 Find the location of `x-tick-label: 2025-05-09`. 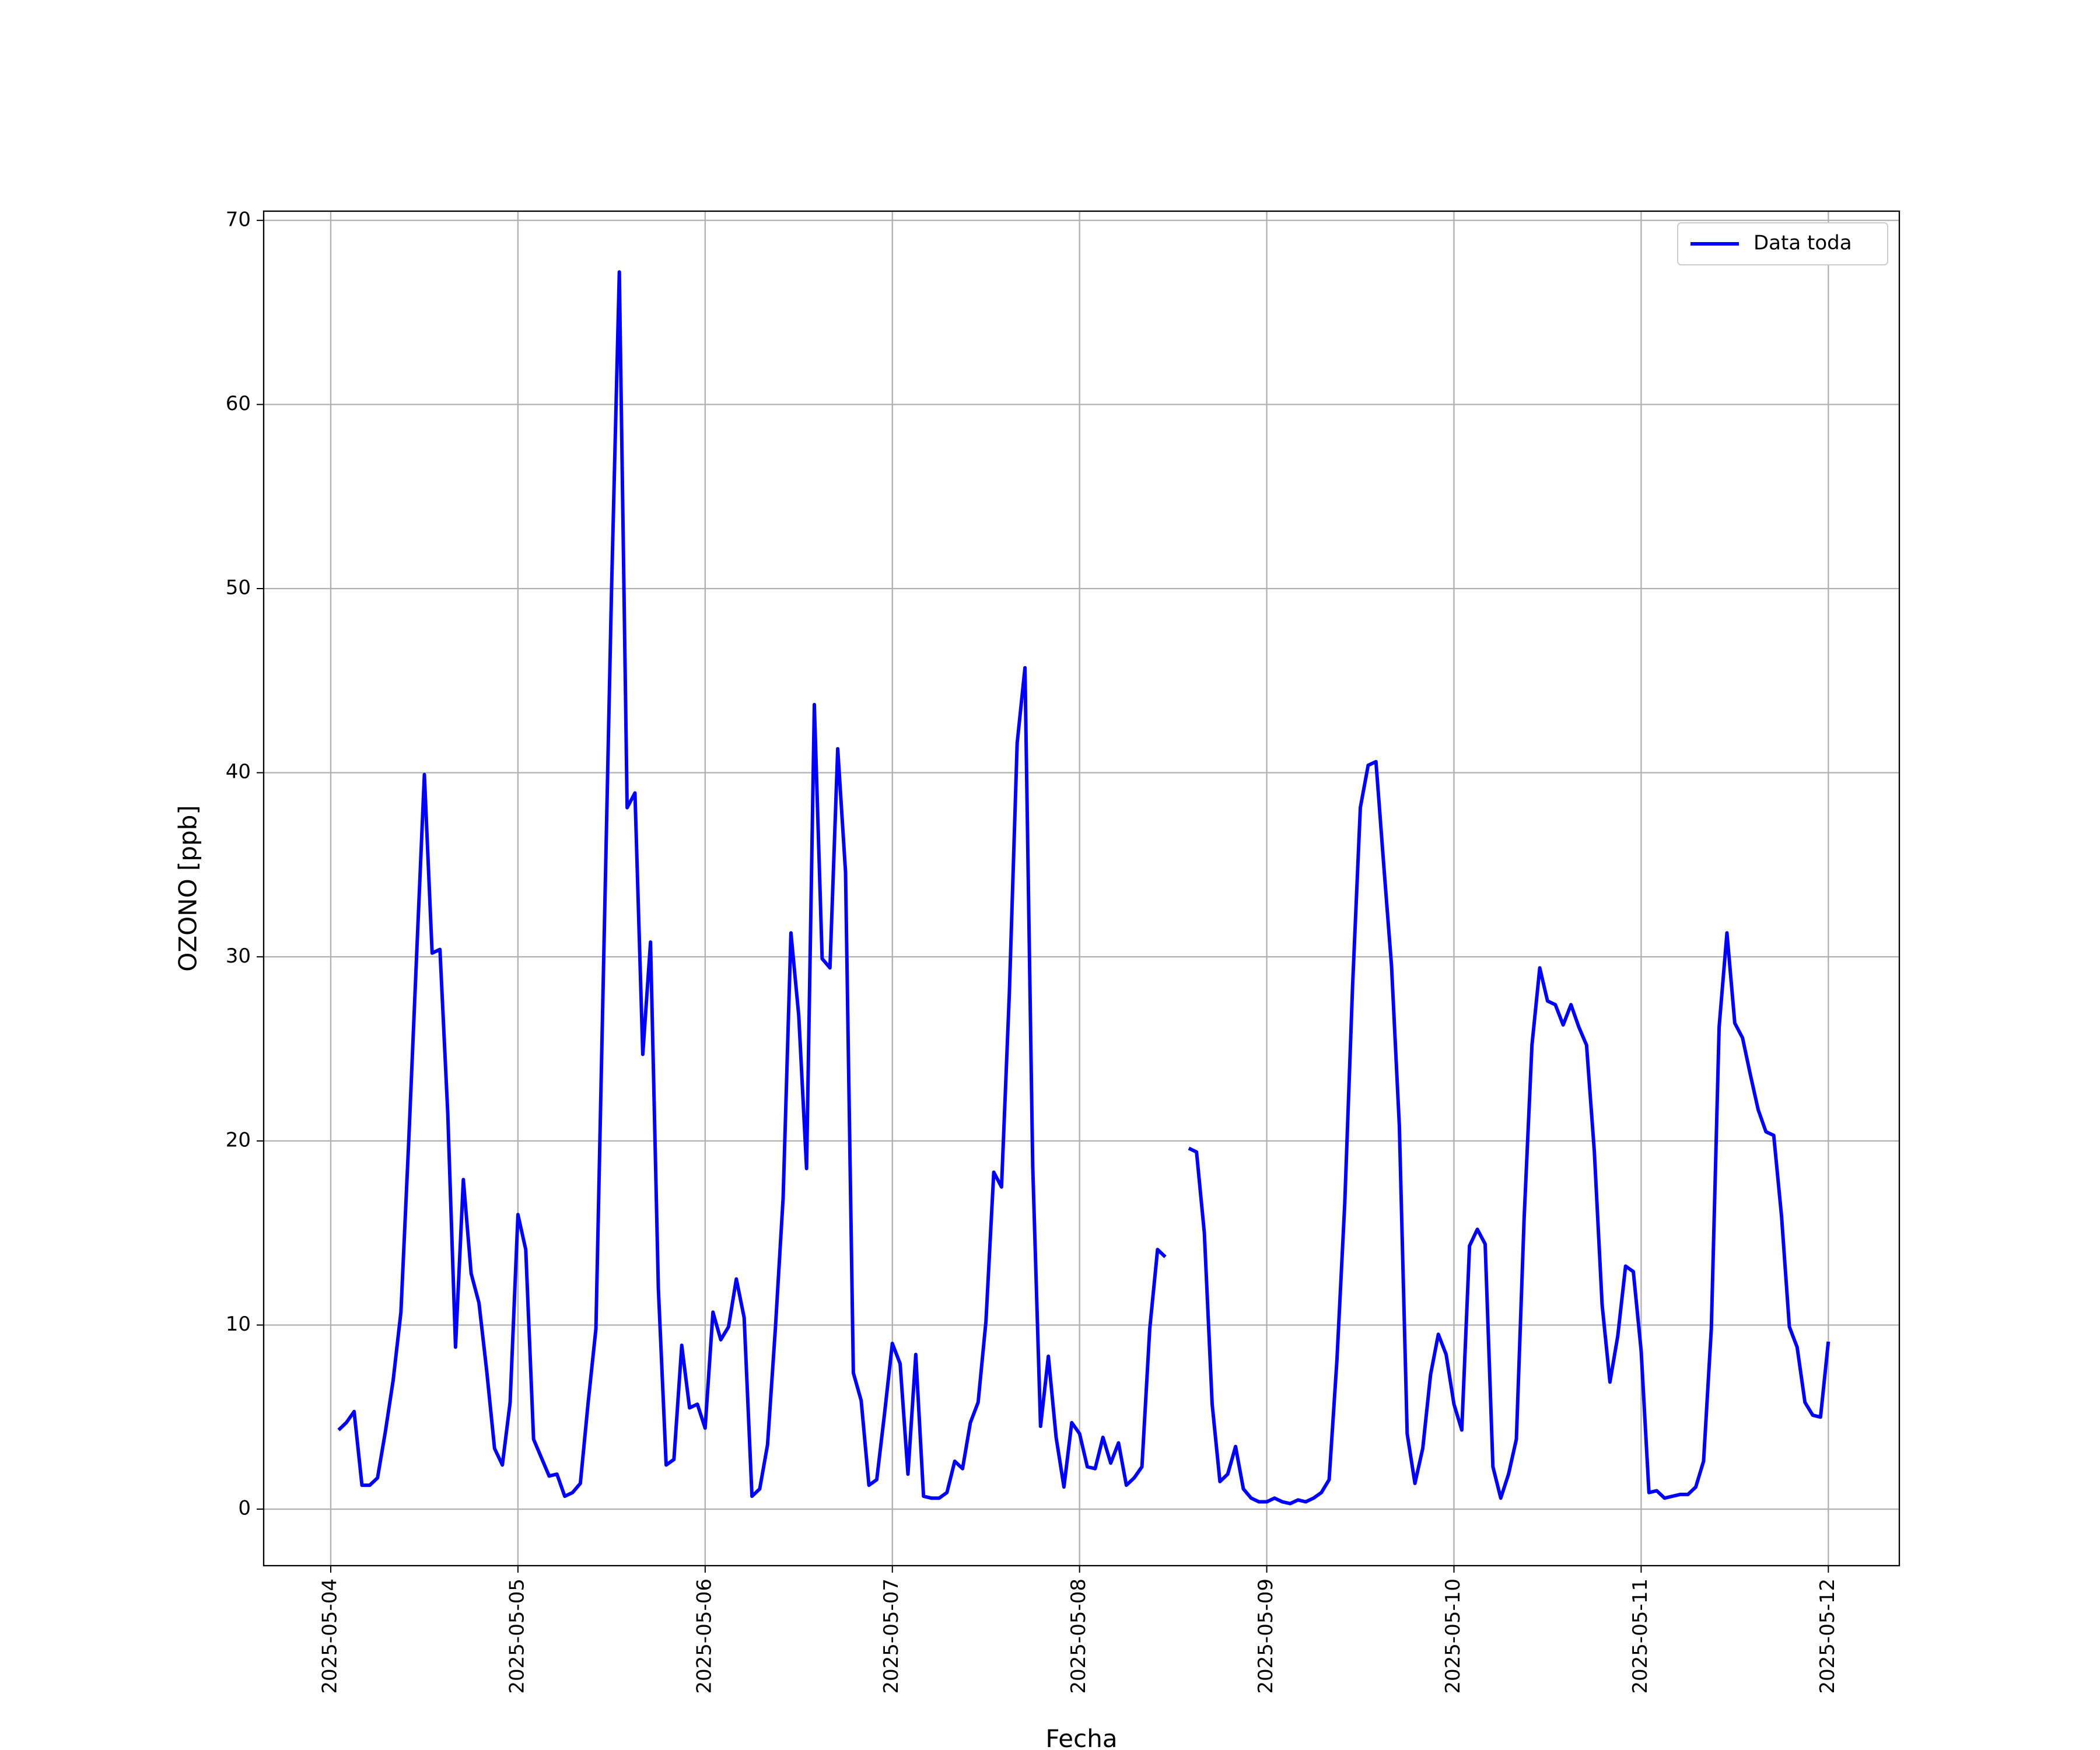

x-tick-label: 2025-05-09 is located at coordinates (1266, 1636).